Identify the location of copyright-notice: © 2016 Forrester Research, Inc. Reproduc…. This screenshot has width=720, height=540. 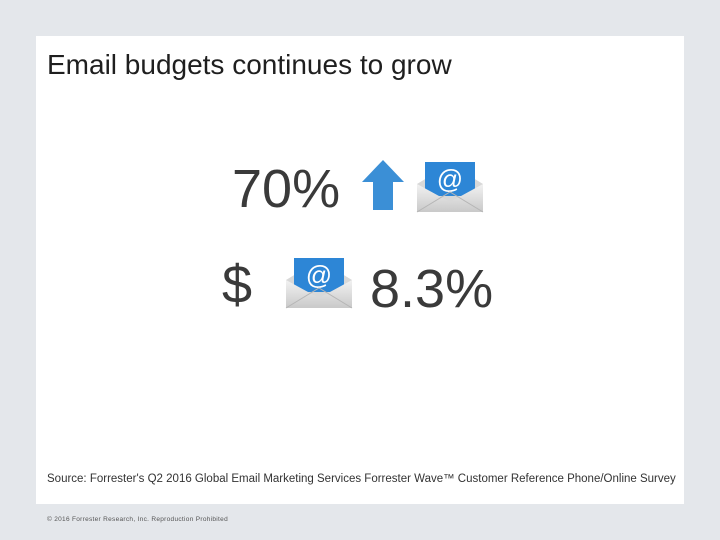
(137, 519).